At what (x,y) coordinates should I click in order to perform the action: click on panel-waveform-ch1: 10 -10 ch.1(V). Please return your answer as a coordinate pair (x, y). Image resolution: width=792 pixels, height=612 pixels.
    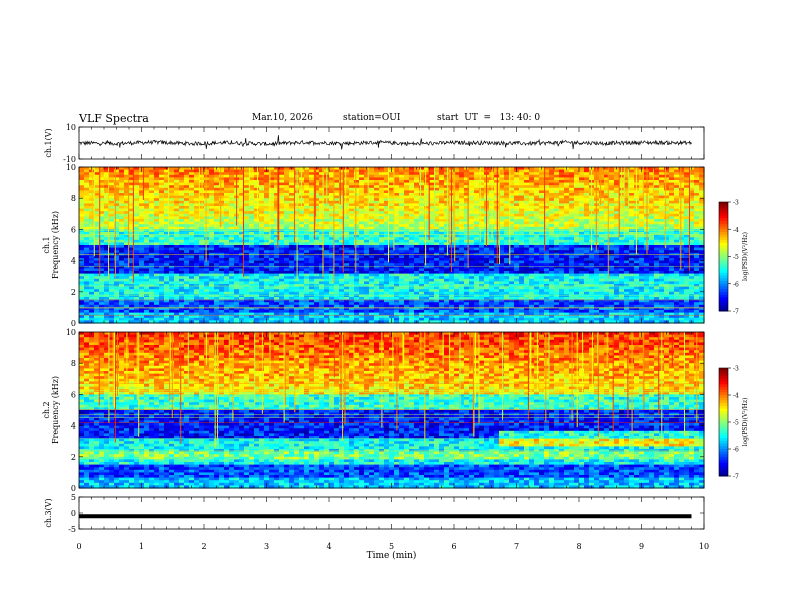
    Looking at the image, I should click on (374, 143).